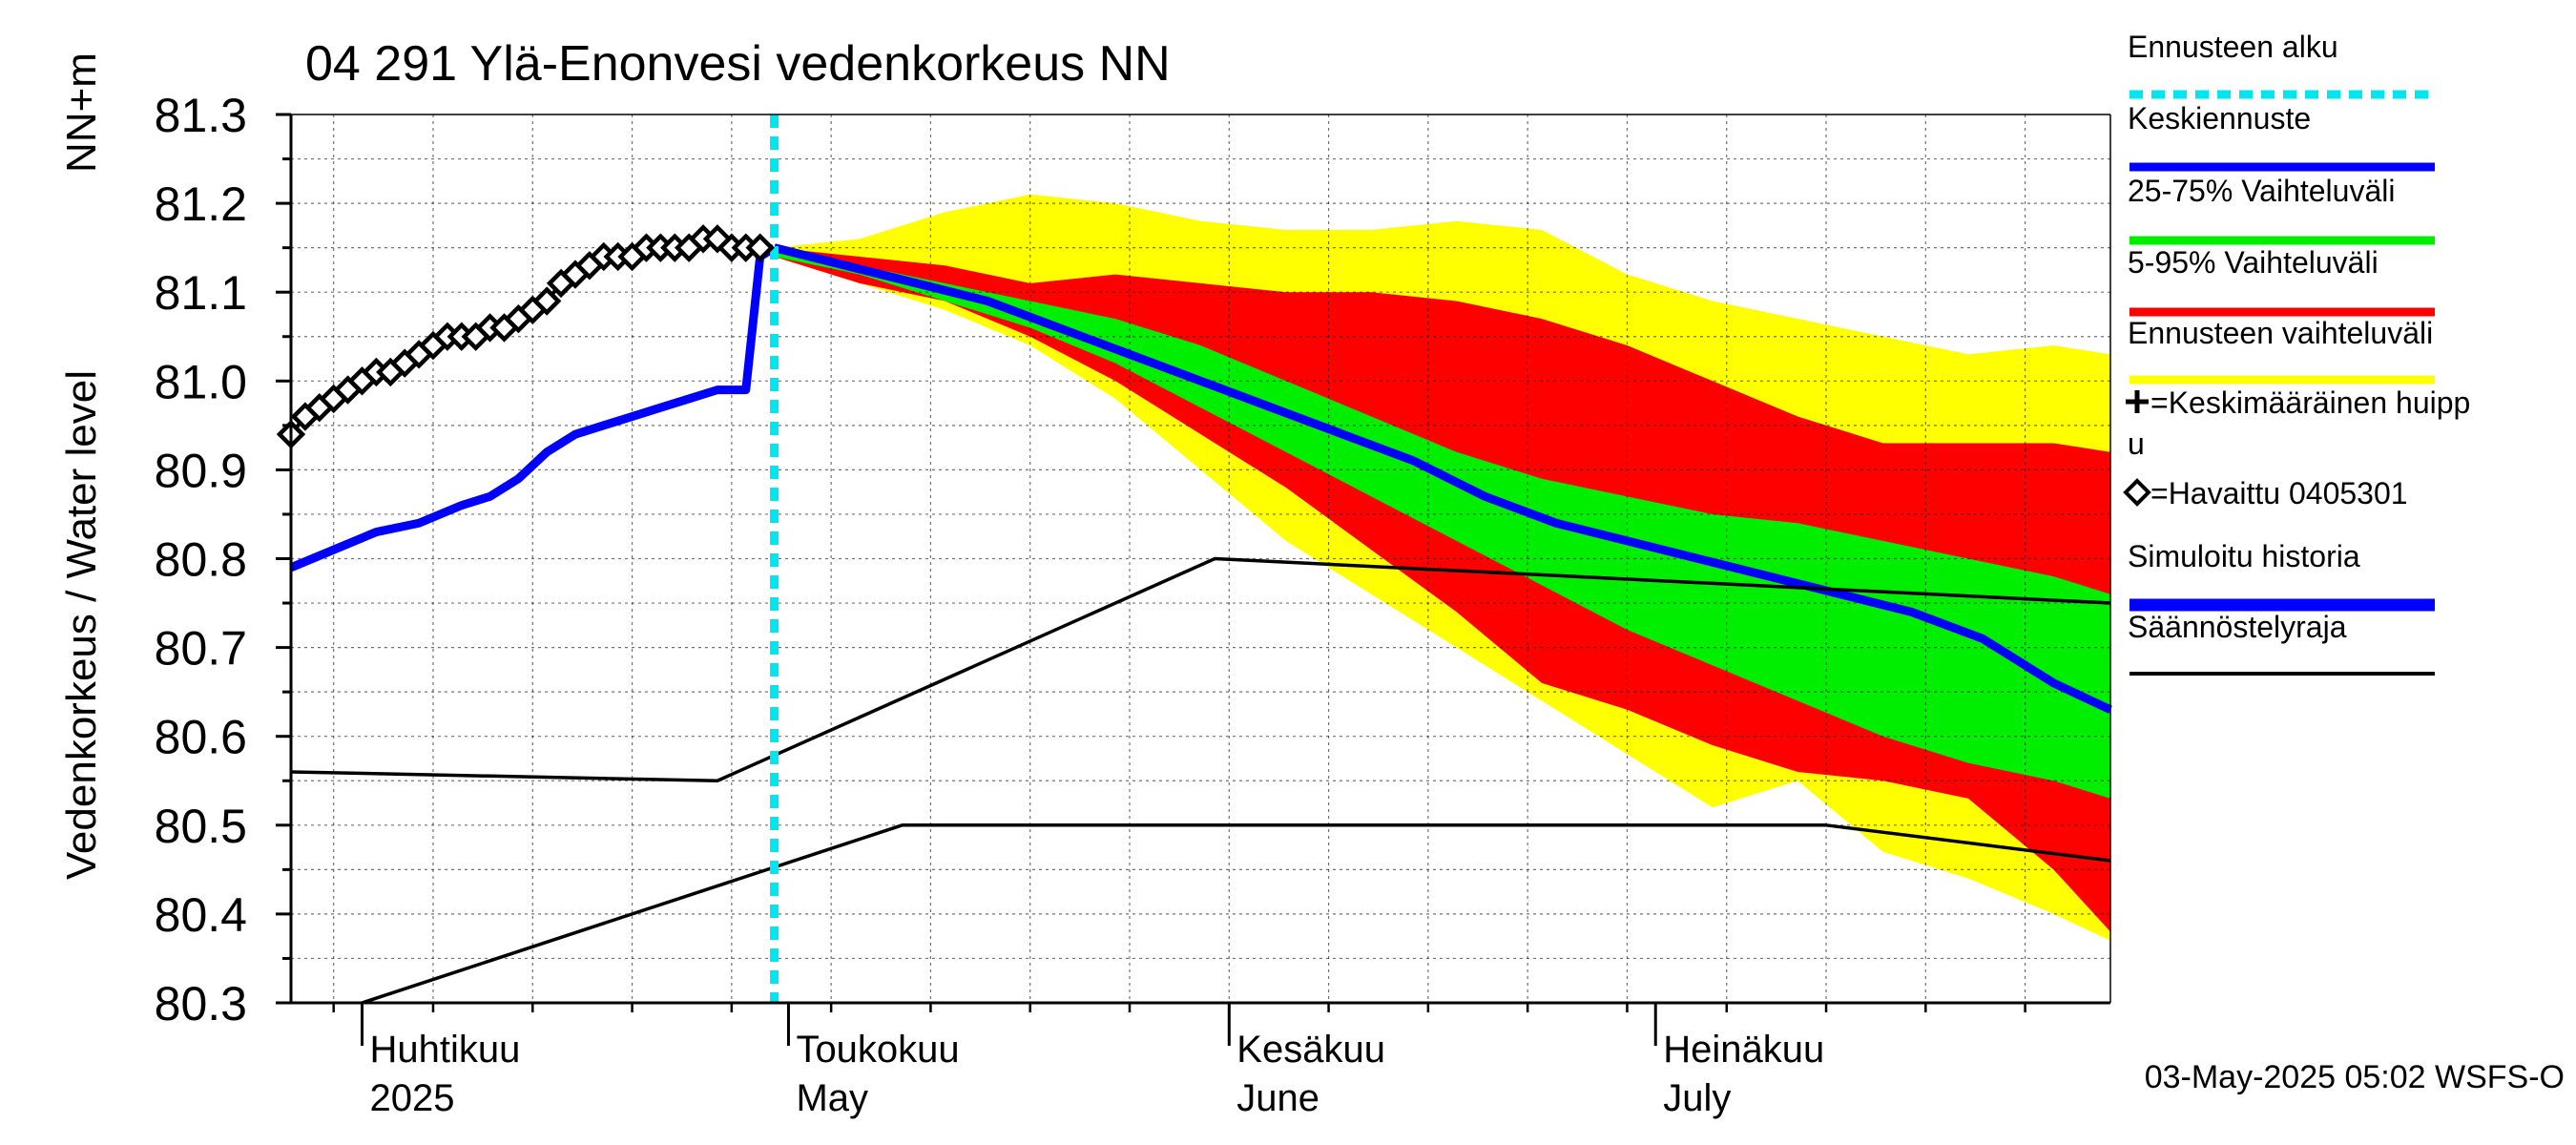  What do you see at coordinates (2233, 47) in the screenshot?
I see `legend-label: Ennusteen alku` at bounding box center [2233, 47].